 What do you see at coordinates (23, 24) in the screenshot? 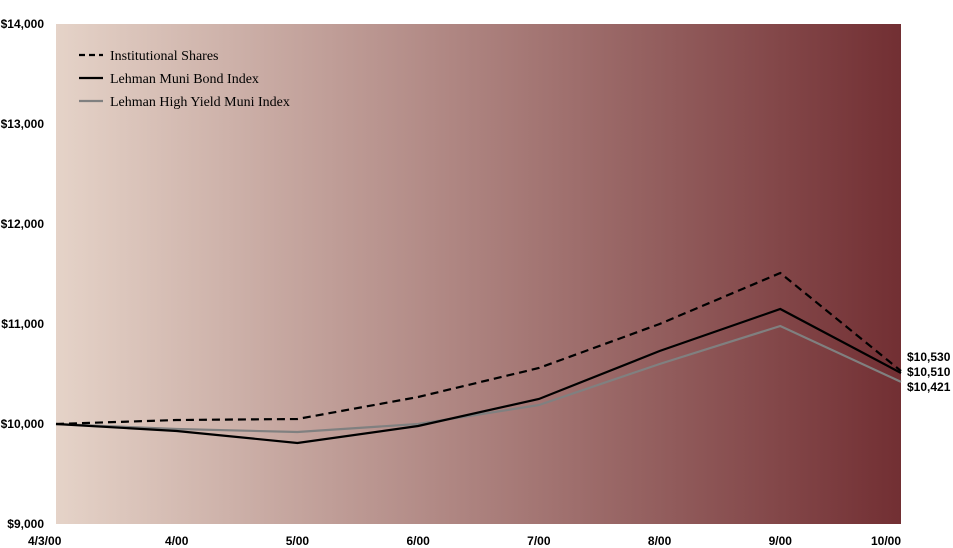
I see `y-tick-label: $14,000` at bounding box center [23, 24].